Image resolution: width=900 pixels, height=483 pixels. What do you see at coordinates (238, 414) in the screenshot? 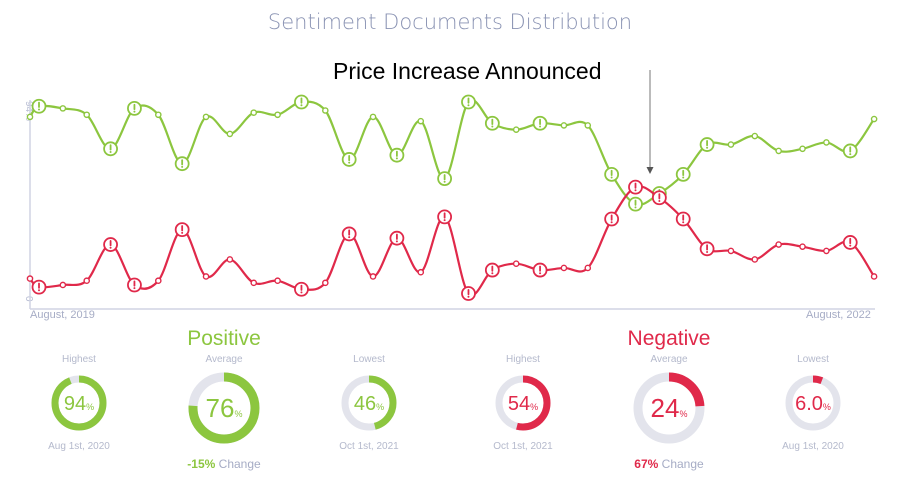
I see `positive-average-unit: %` at bounding box center [238, 414].